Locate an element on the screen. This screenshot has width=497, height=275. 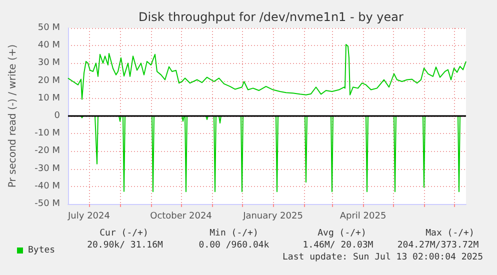
y-tick-label: 10 M is located at coordinates (49, 98).